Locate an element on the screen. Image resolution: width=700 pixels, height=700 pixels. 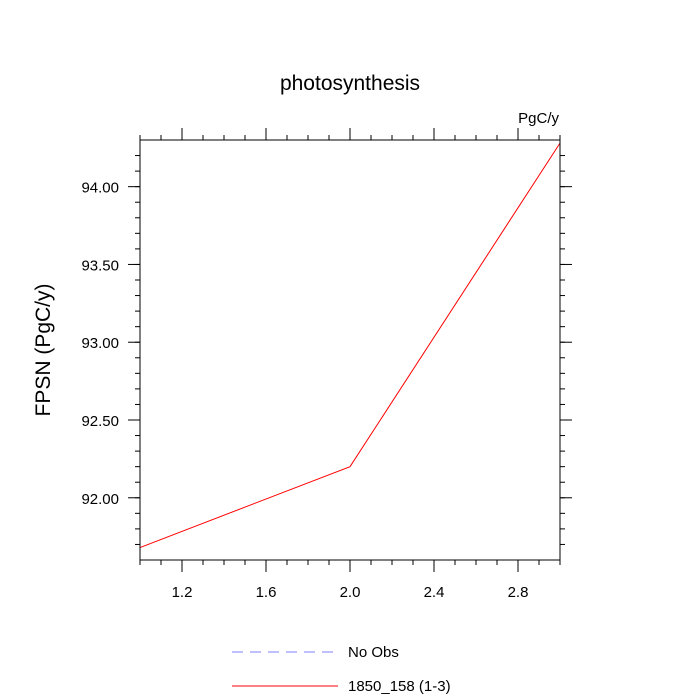
y-tick-label: 93.50 is located at coordinates (100, 265).